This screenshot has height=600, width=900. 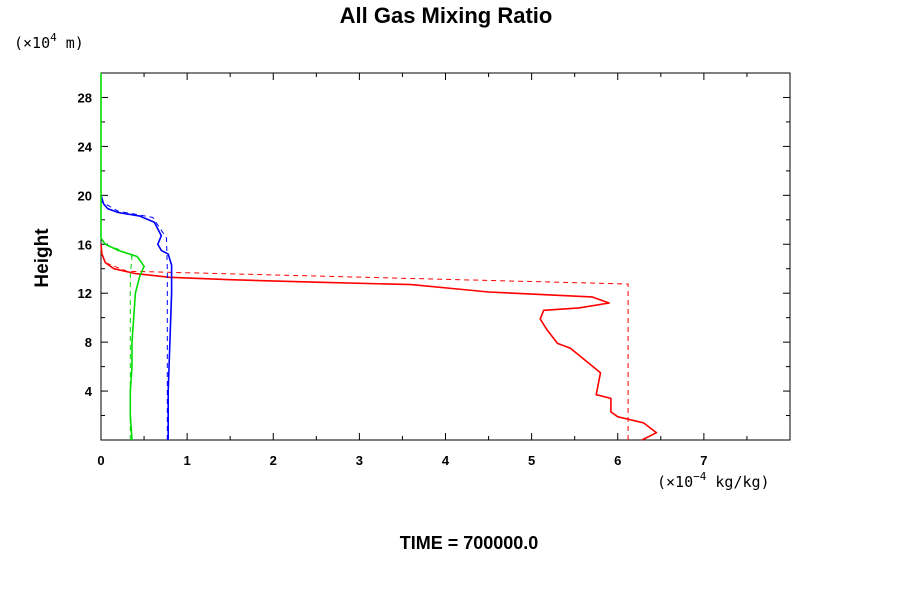 What do you see at coordinates (100, 460) in the screenshot?
I see `x-tick-label: 0` at bounding box center [100, 460].